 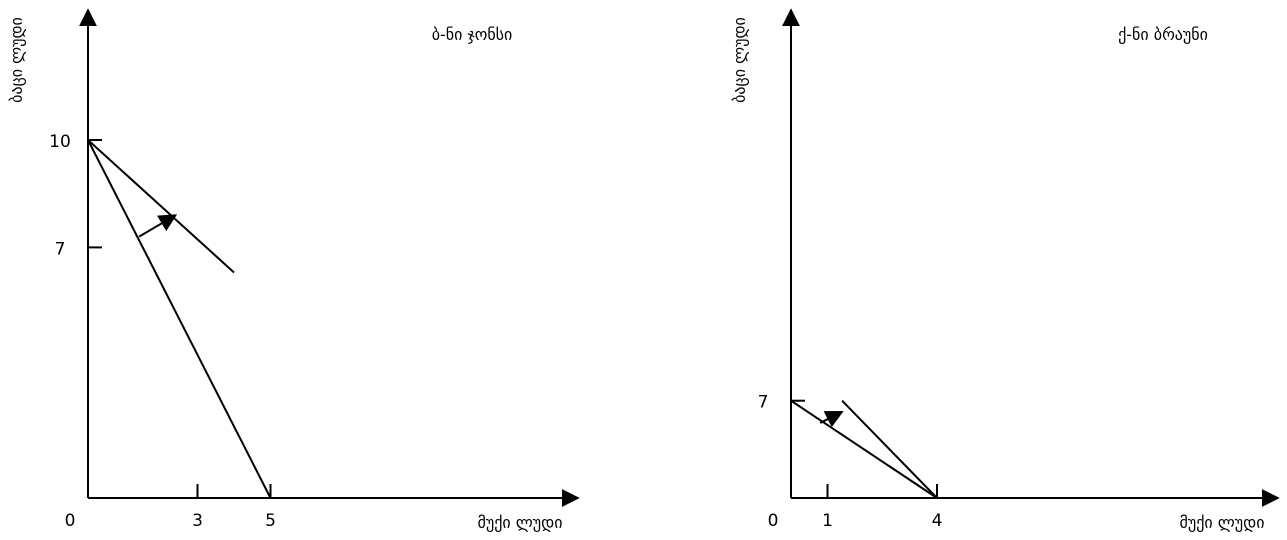 What do you see at coordinates (472, 34) in the screenshot?
I see `chart-title: ბ-ნი ჯონსი` at bounding box center [472, 34].